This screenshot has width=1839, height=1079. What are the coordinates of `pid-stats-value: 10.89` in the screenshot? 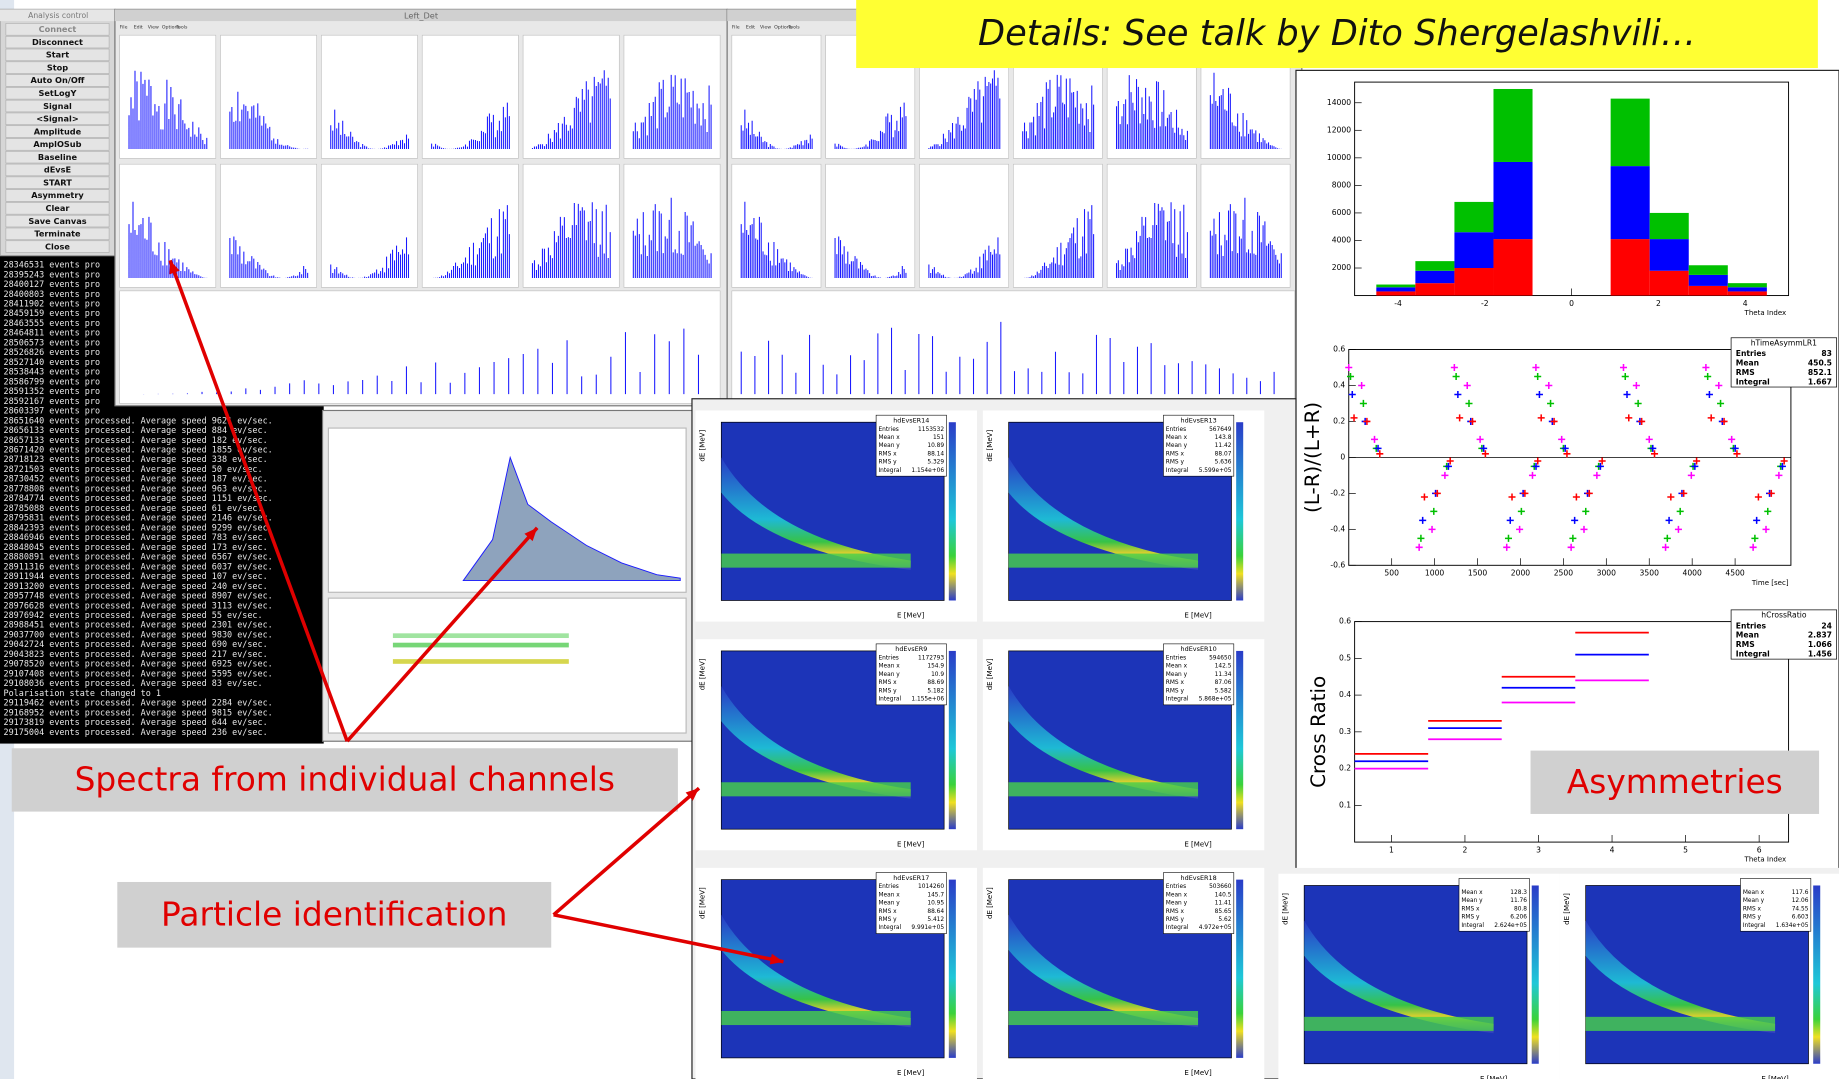 It's located at (935, 446).